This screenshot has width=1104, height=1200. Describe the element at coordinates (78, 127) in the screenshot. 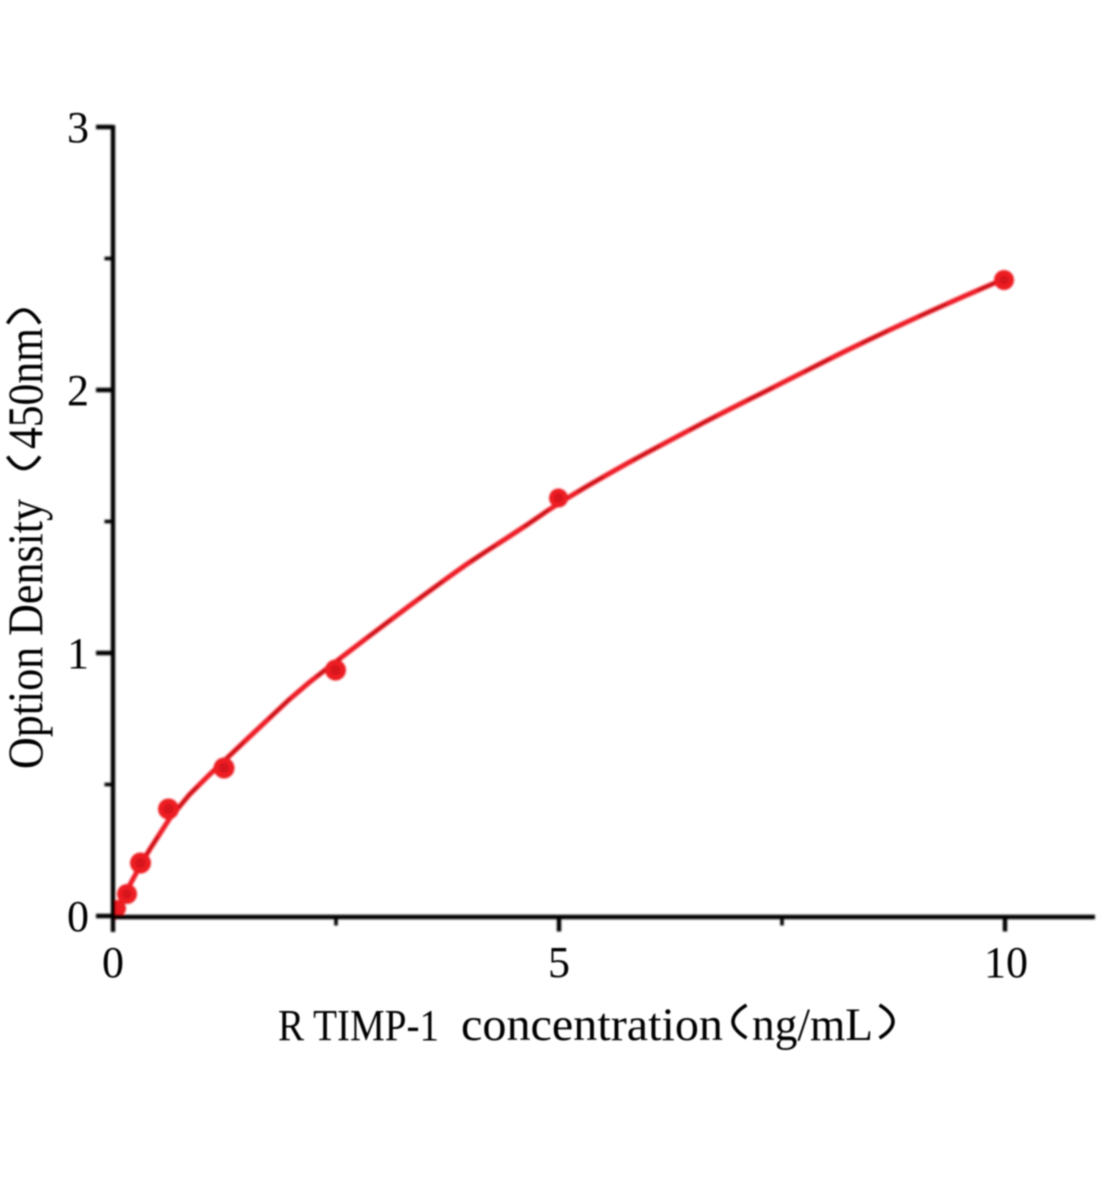

I see `svg-text: 3` at that location.